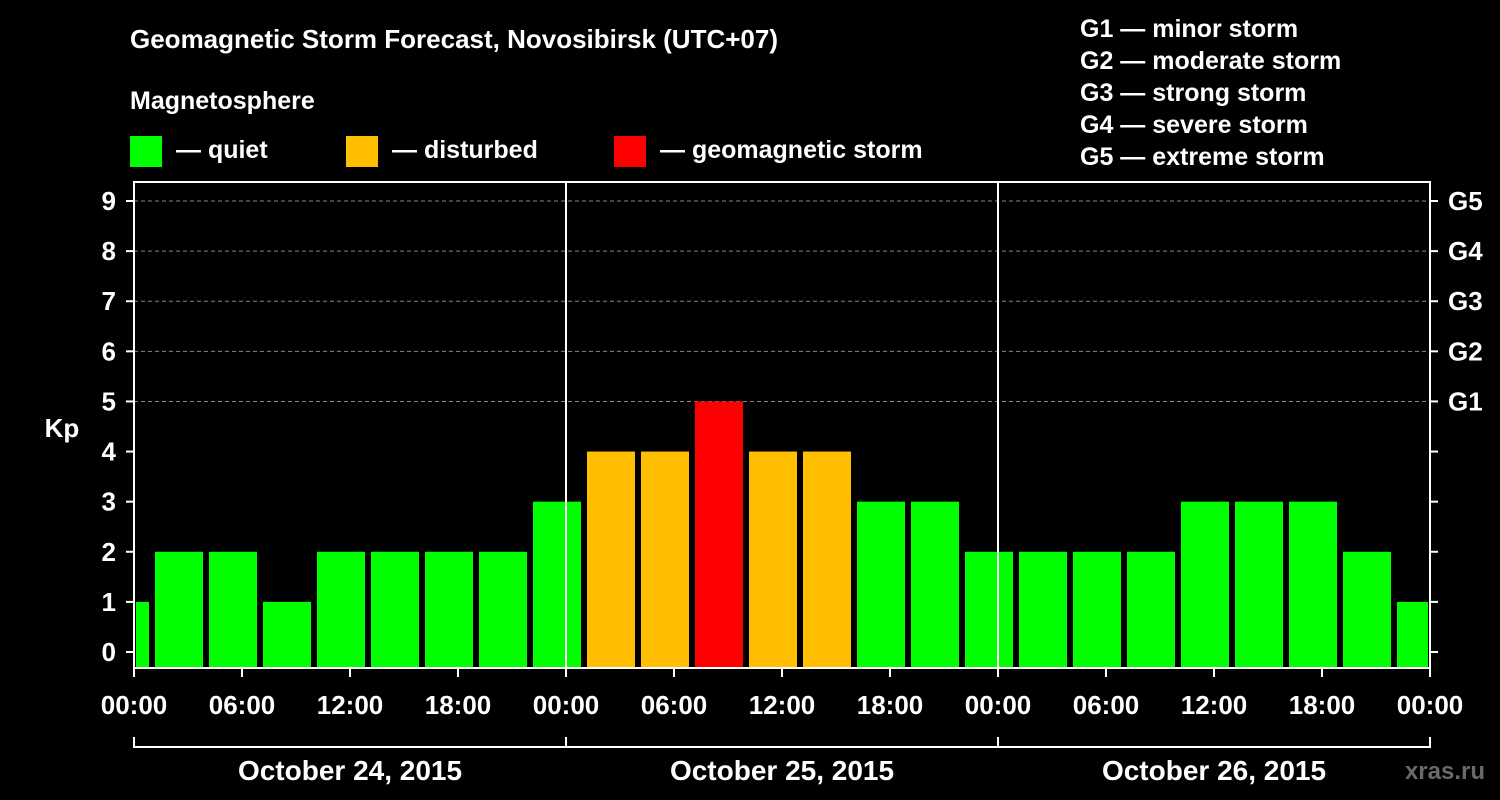 The height and width of the screenshot is (800, 1500). Describe the element at coordinates (109, 502) in the screenshot. I see `y-tick-label: 3` at that location.